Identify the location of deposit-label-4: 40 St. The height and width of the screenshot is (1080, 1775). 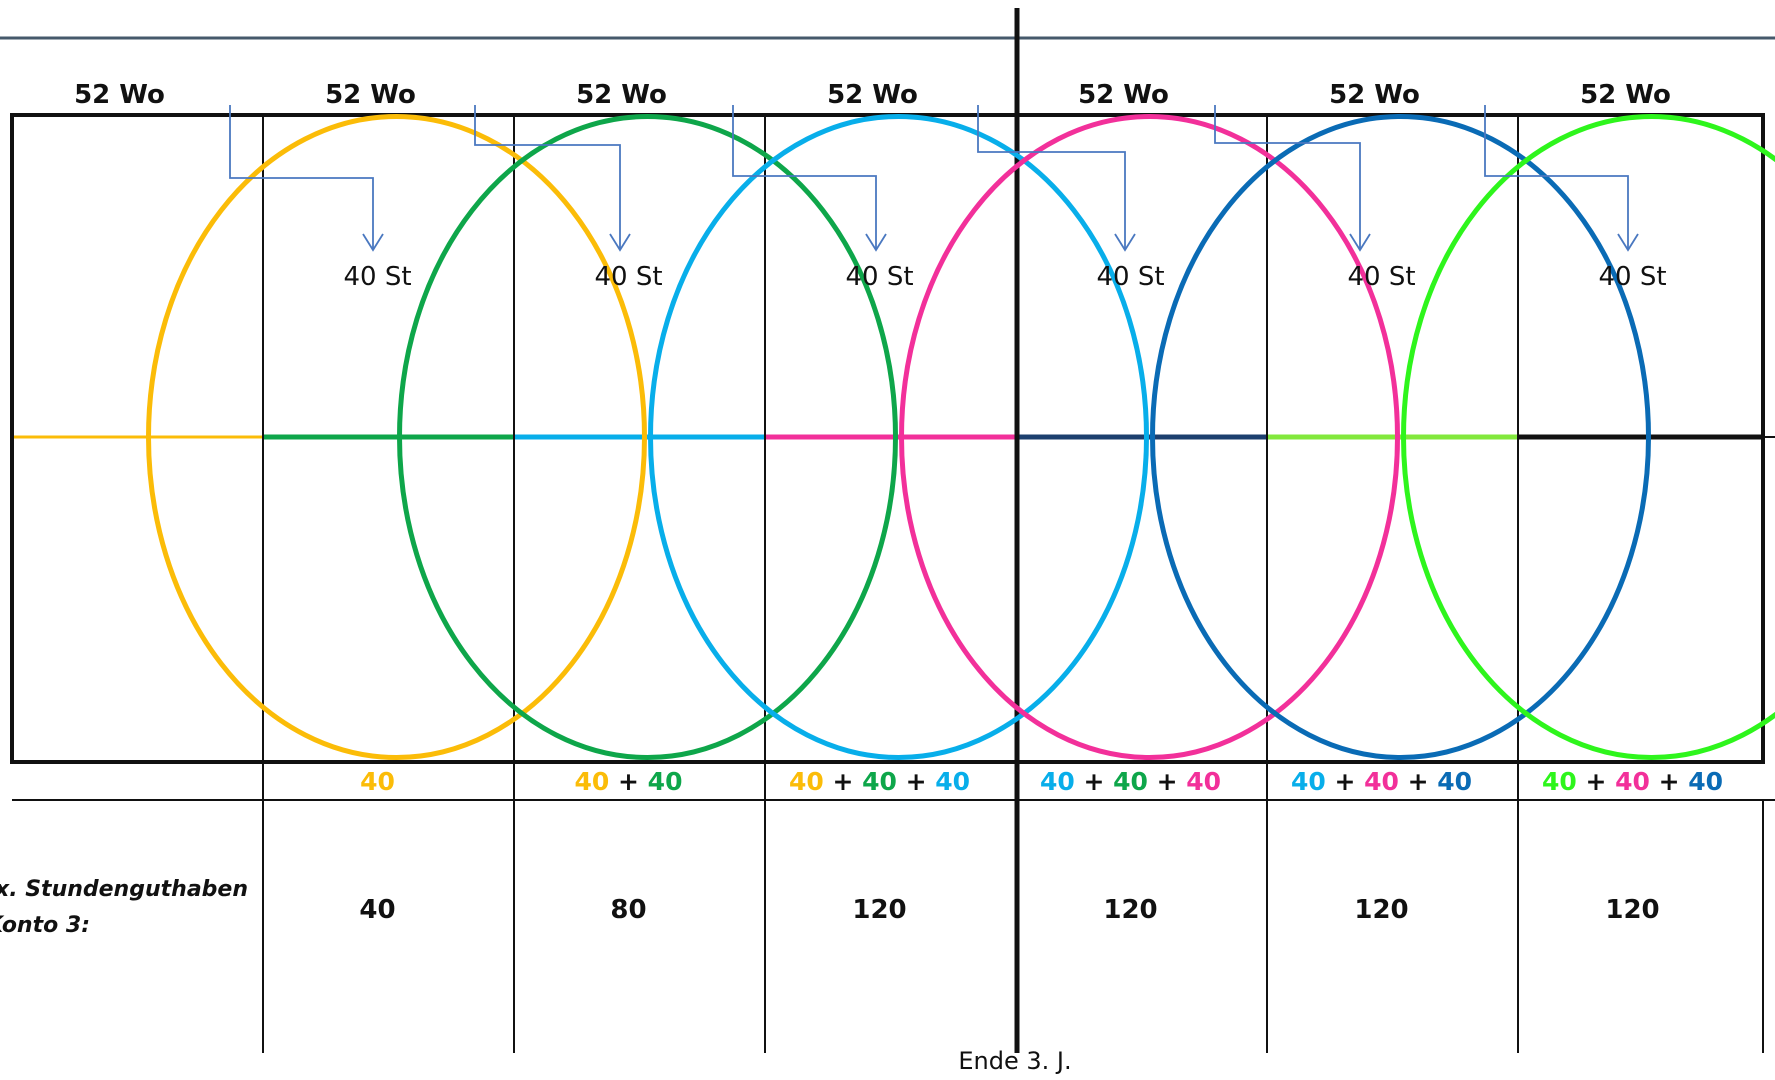
(1130, 277).